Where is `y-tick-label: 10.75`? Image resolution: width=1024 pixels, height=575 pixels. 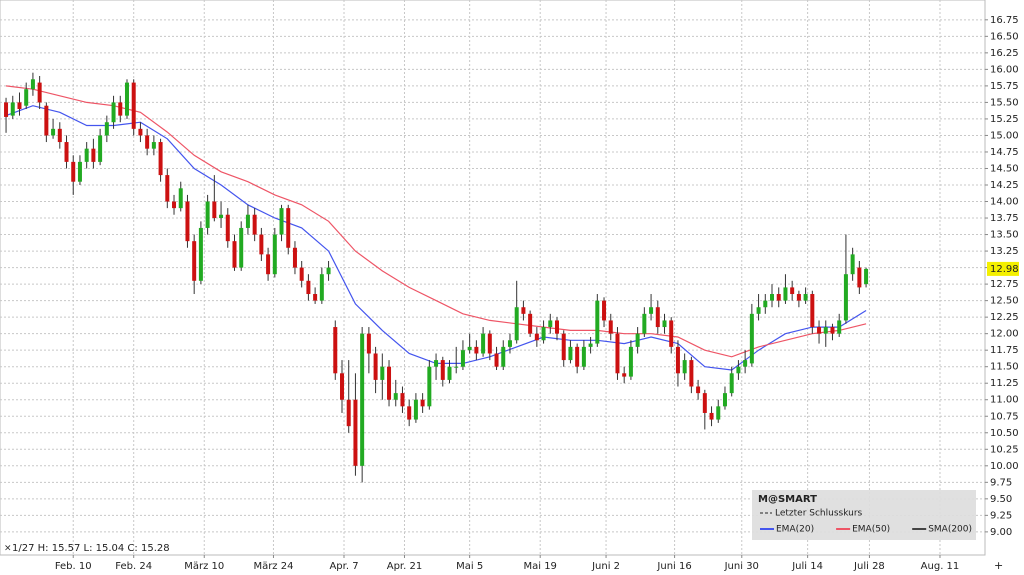
y-tick-label: 10.75 is located at coordinates (1004, 416).